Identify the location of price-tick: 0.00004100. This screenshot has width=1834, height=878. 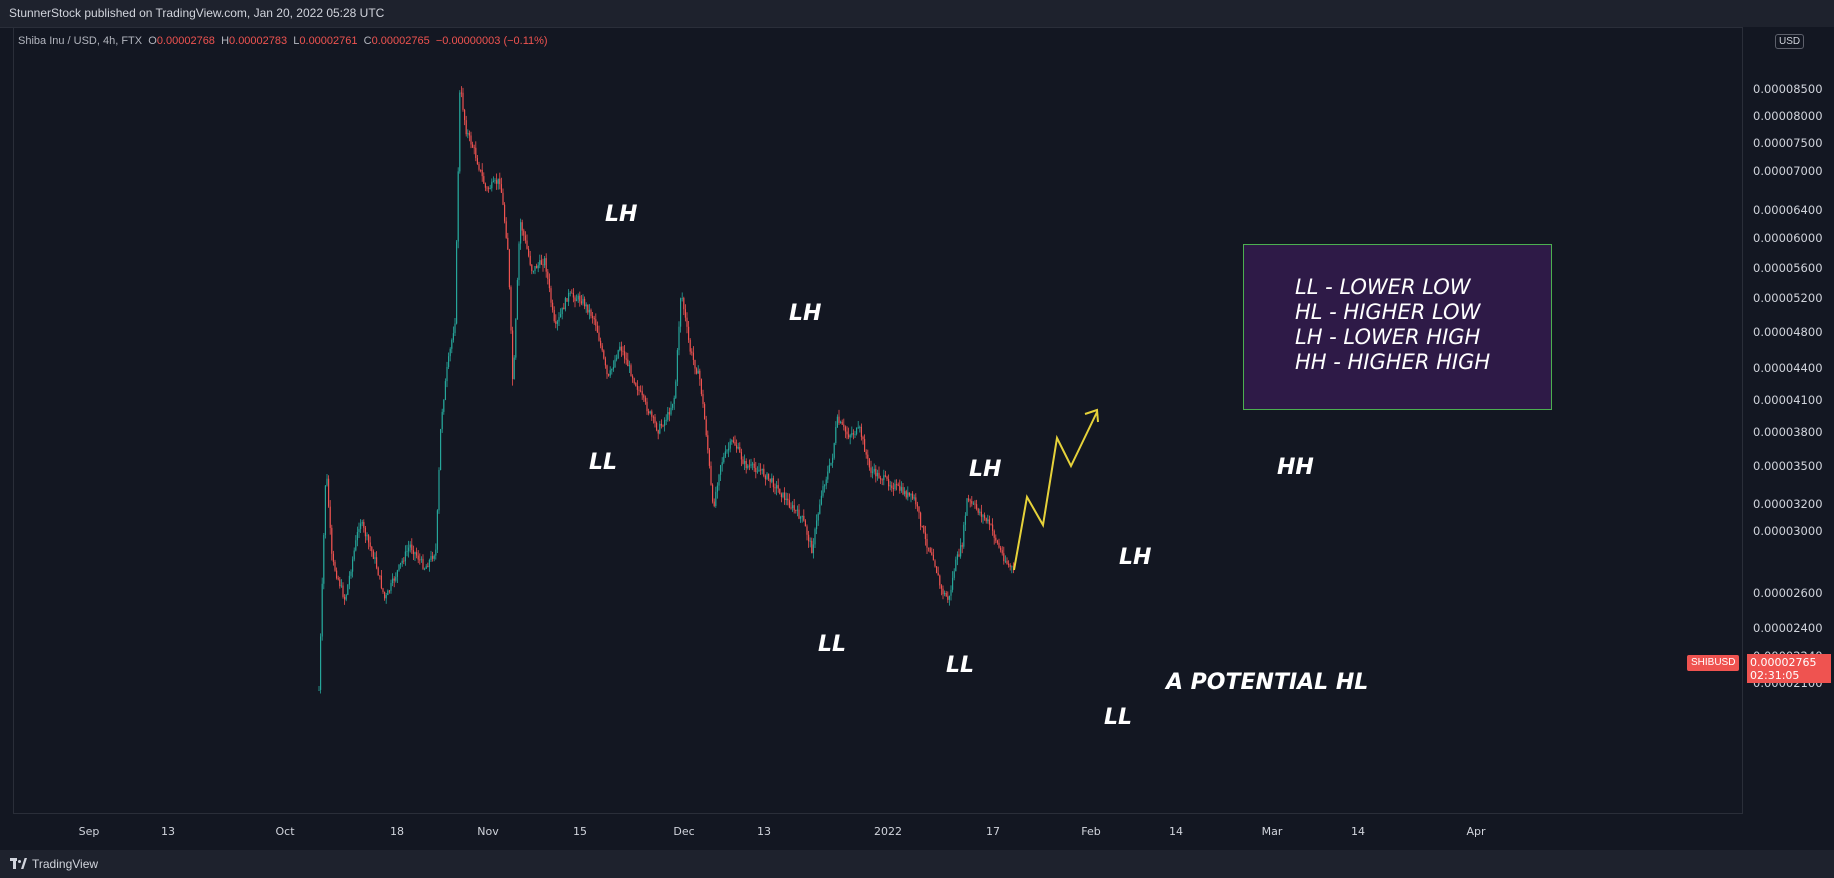
(1788, 400).